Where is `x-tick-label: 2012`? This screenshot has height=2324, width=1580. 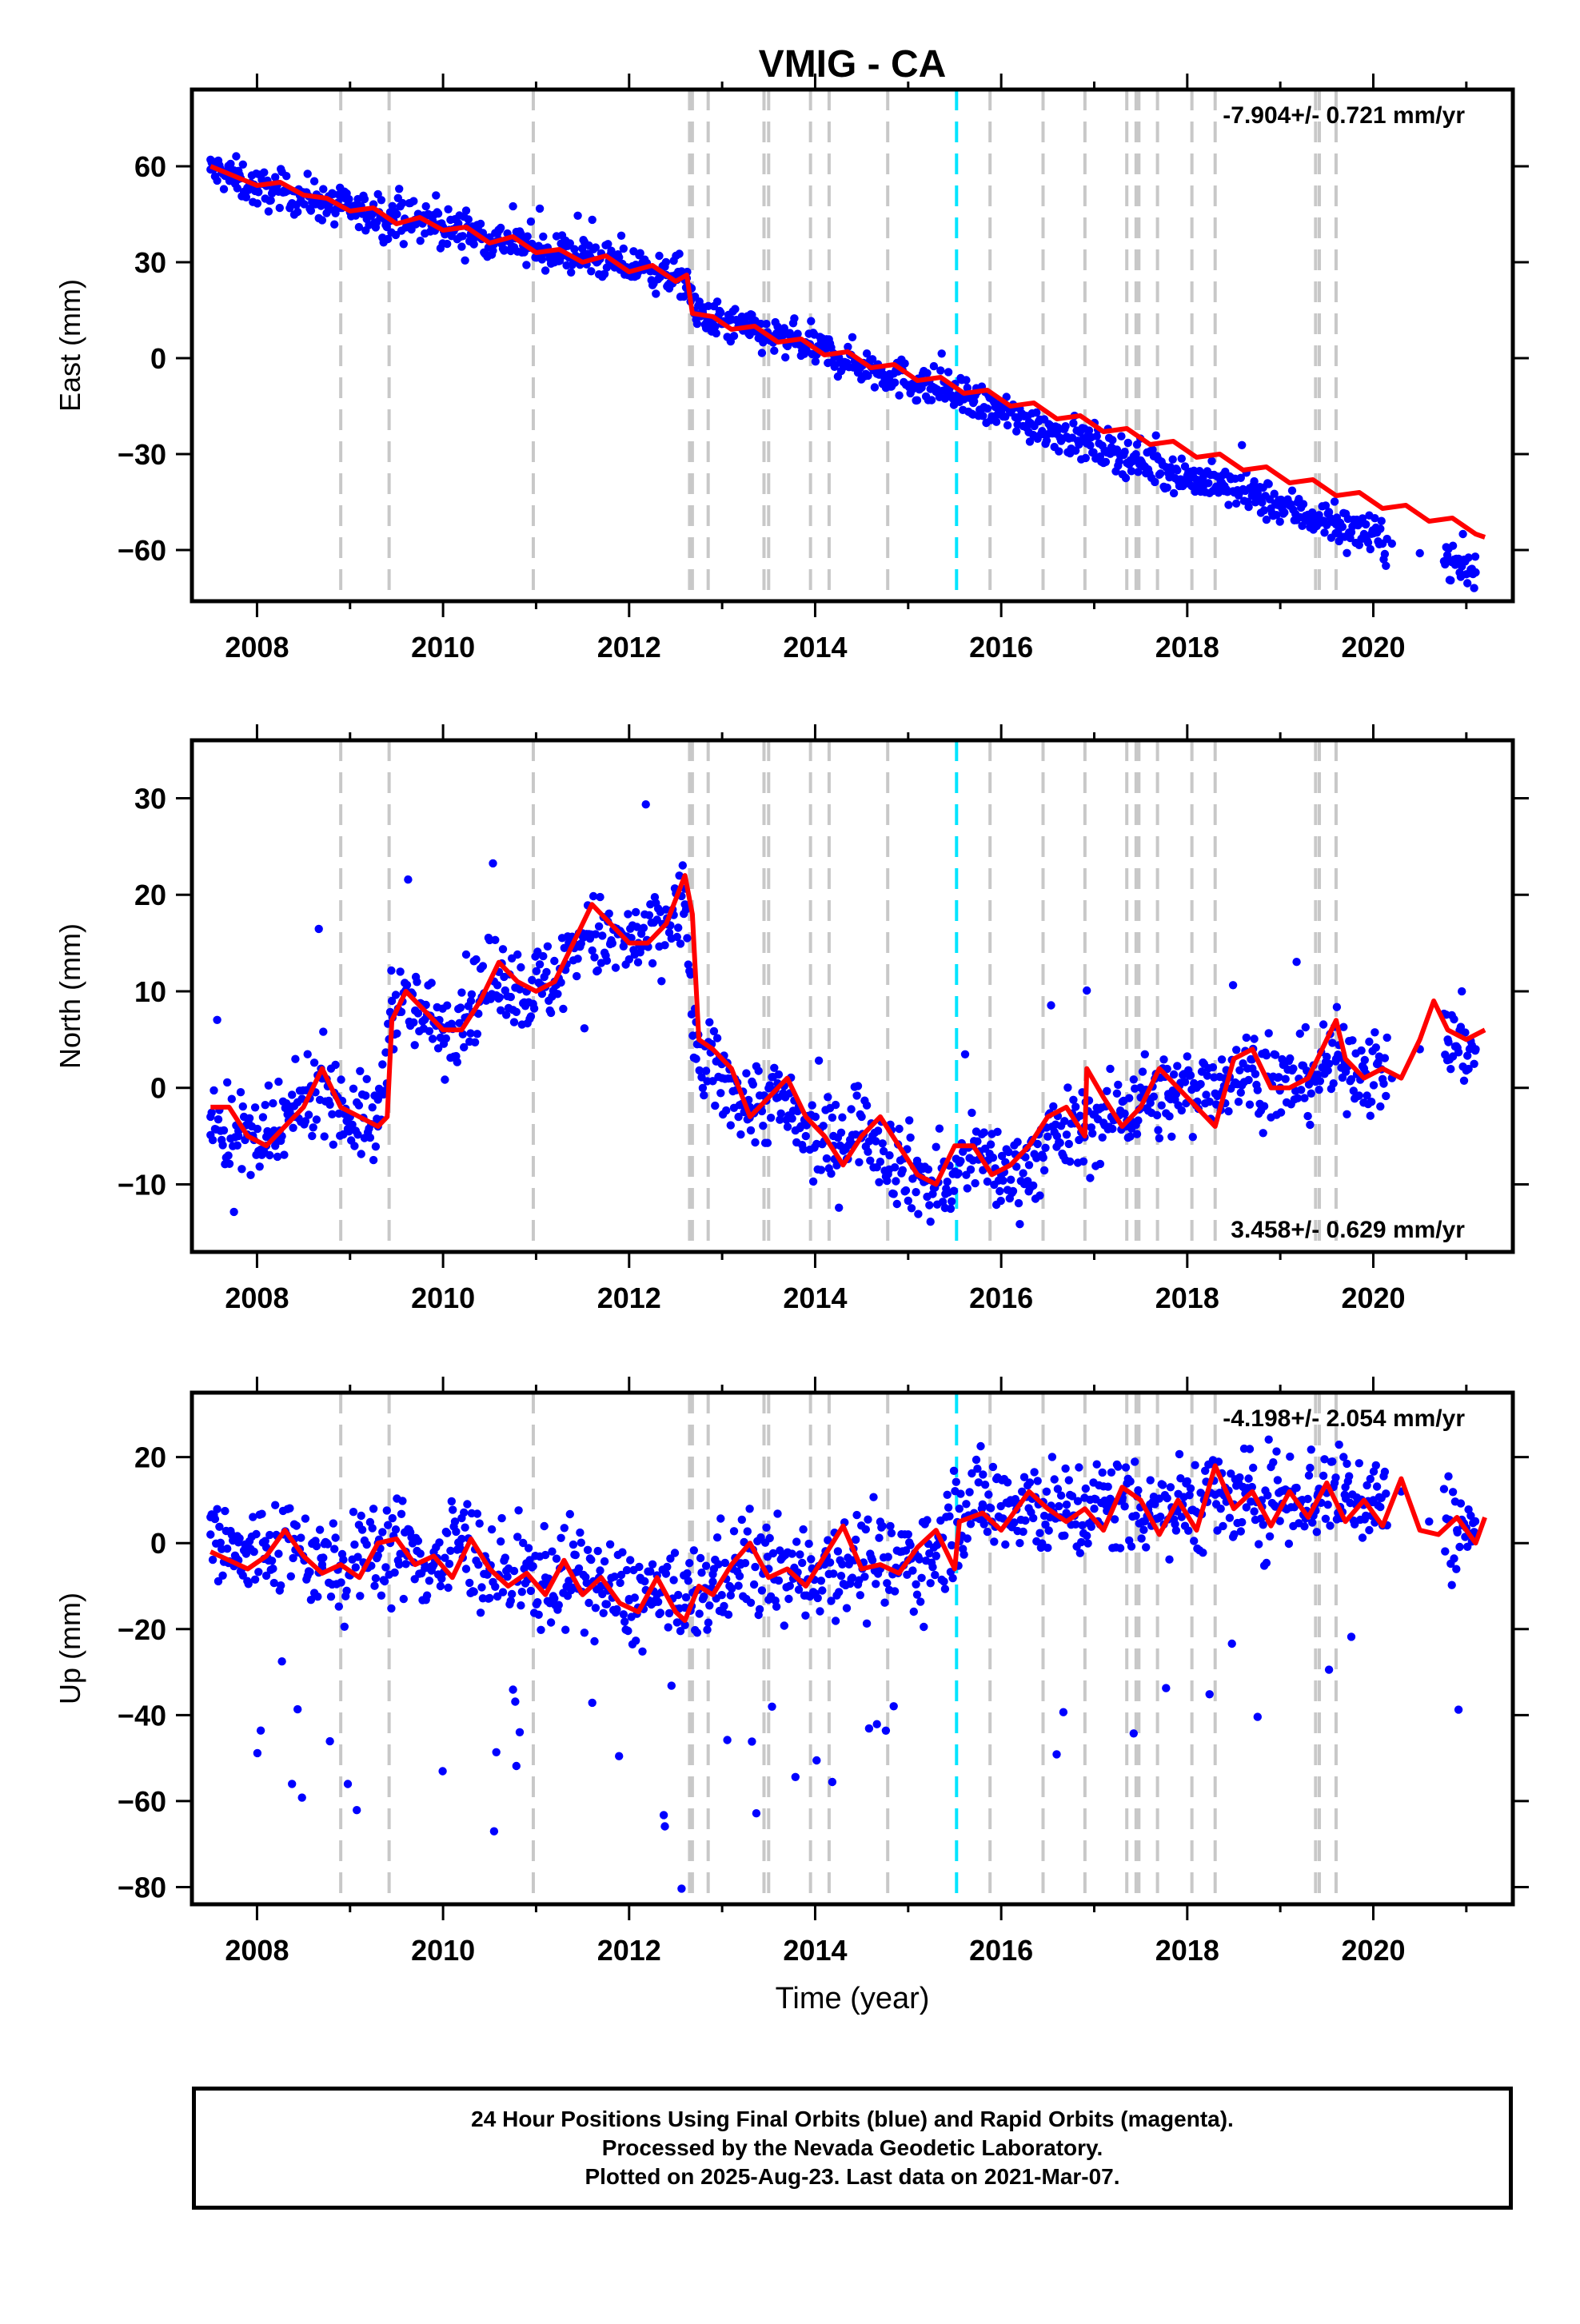 x-tick-label: 2012 is located at coordinates (629, 1951).